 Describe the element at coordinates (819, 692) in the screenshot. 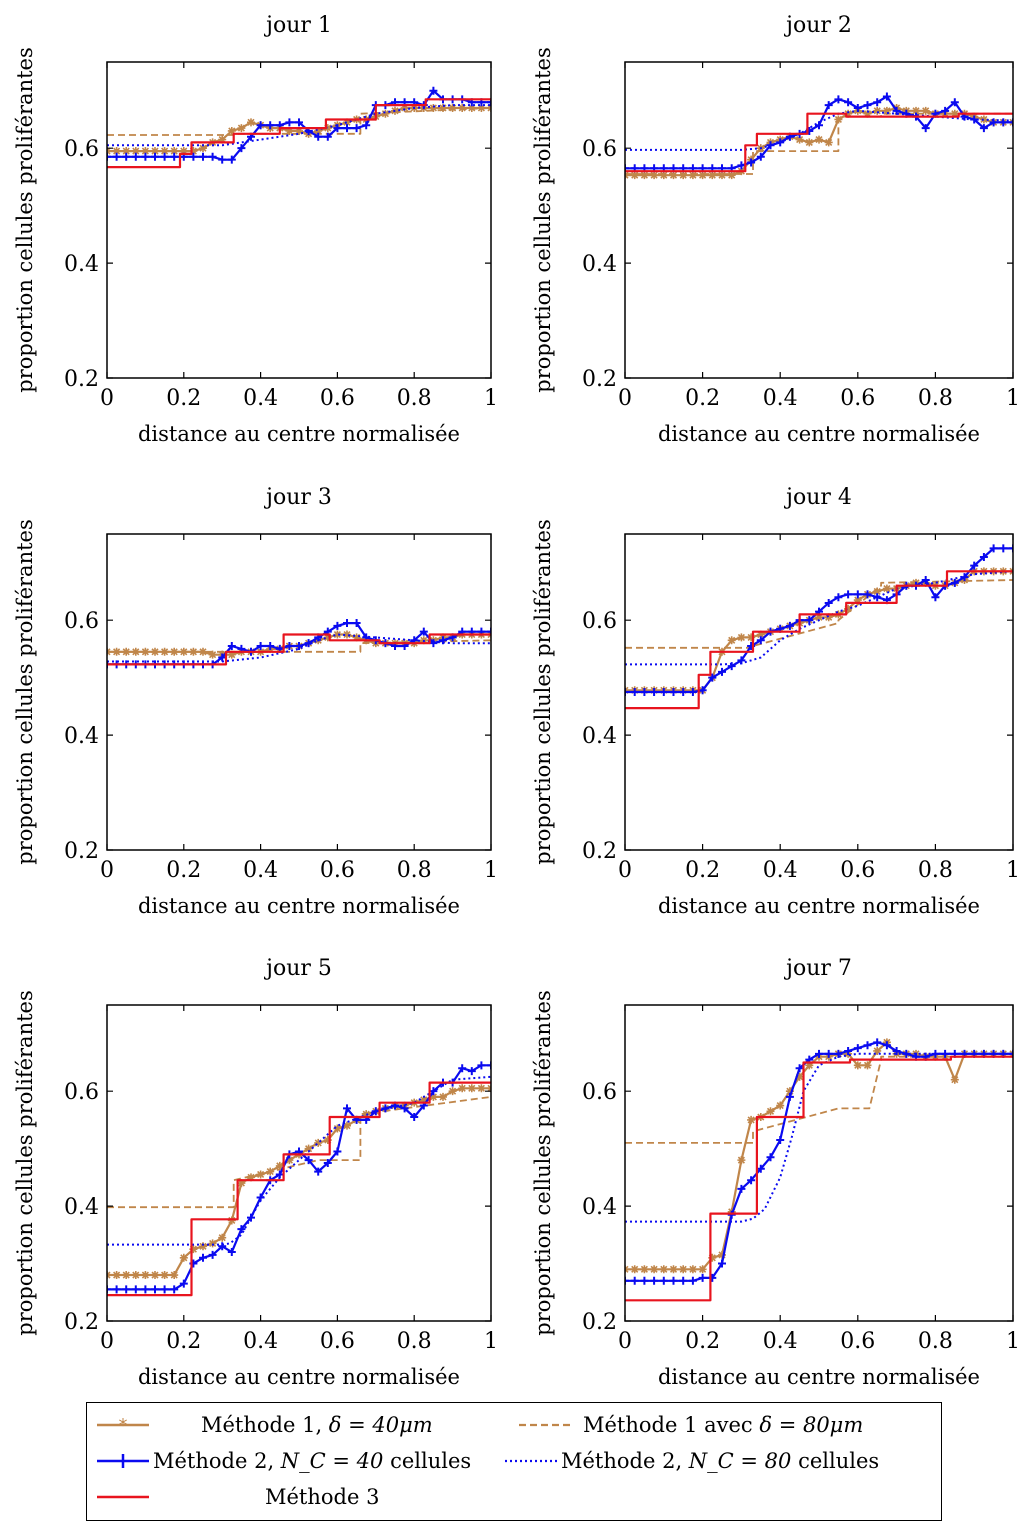

I see `plot-frame` at that location.